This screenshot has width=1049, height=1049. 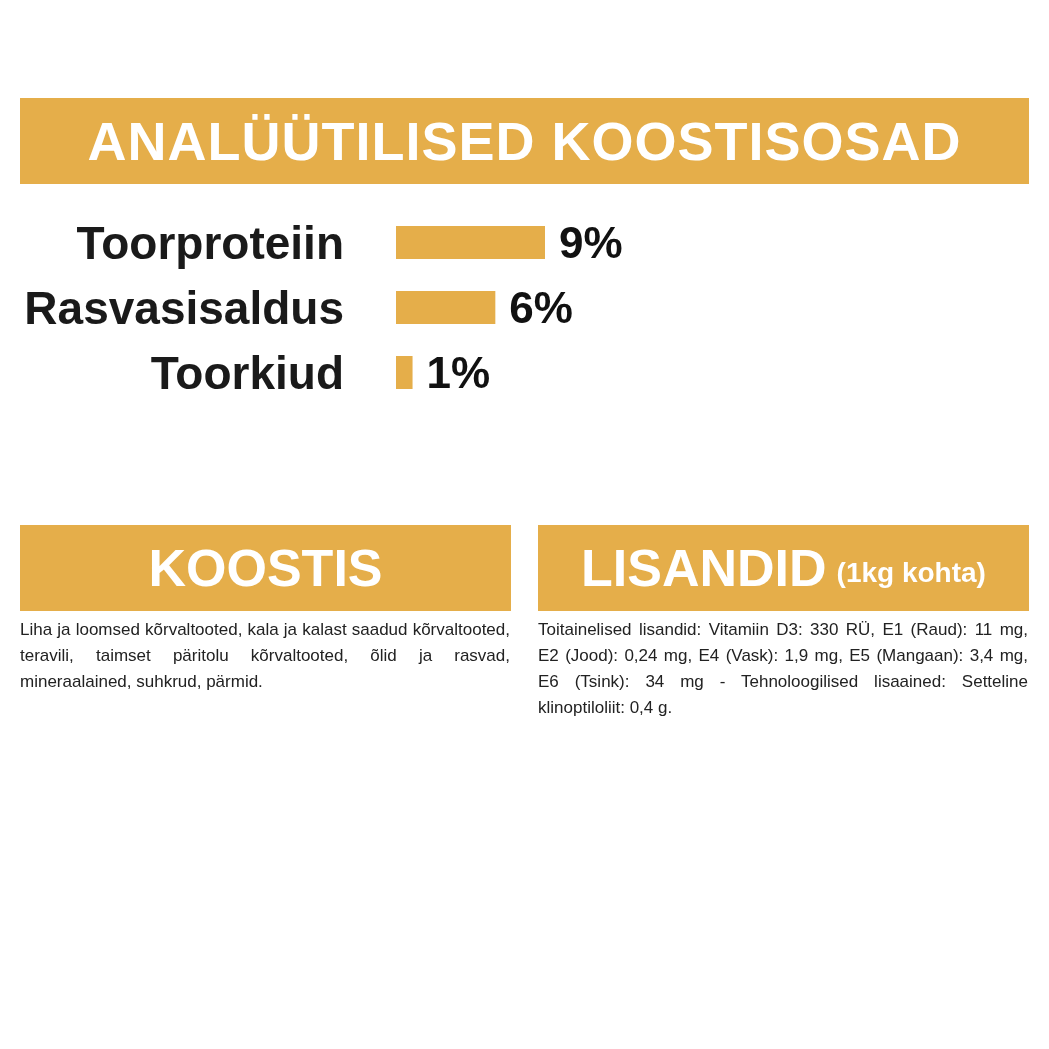 I want to click on text: (1kg kohta), so click(x=911, y=573).